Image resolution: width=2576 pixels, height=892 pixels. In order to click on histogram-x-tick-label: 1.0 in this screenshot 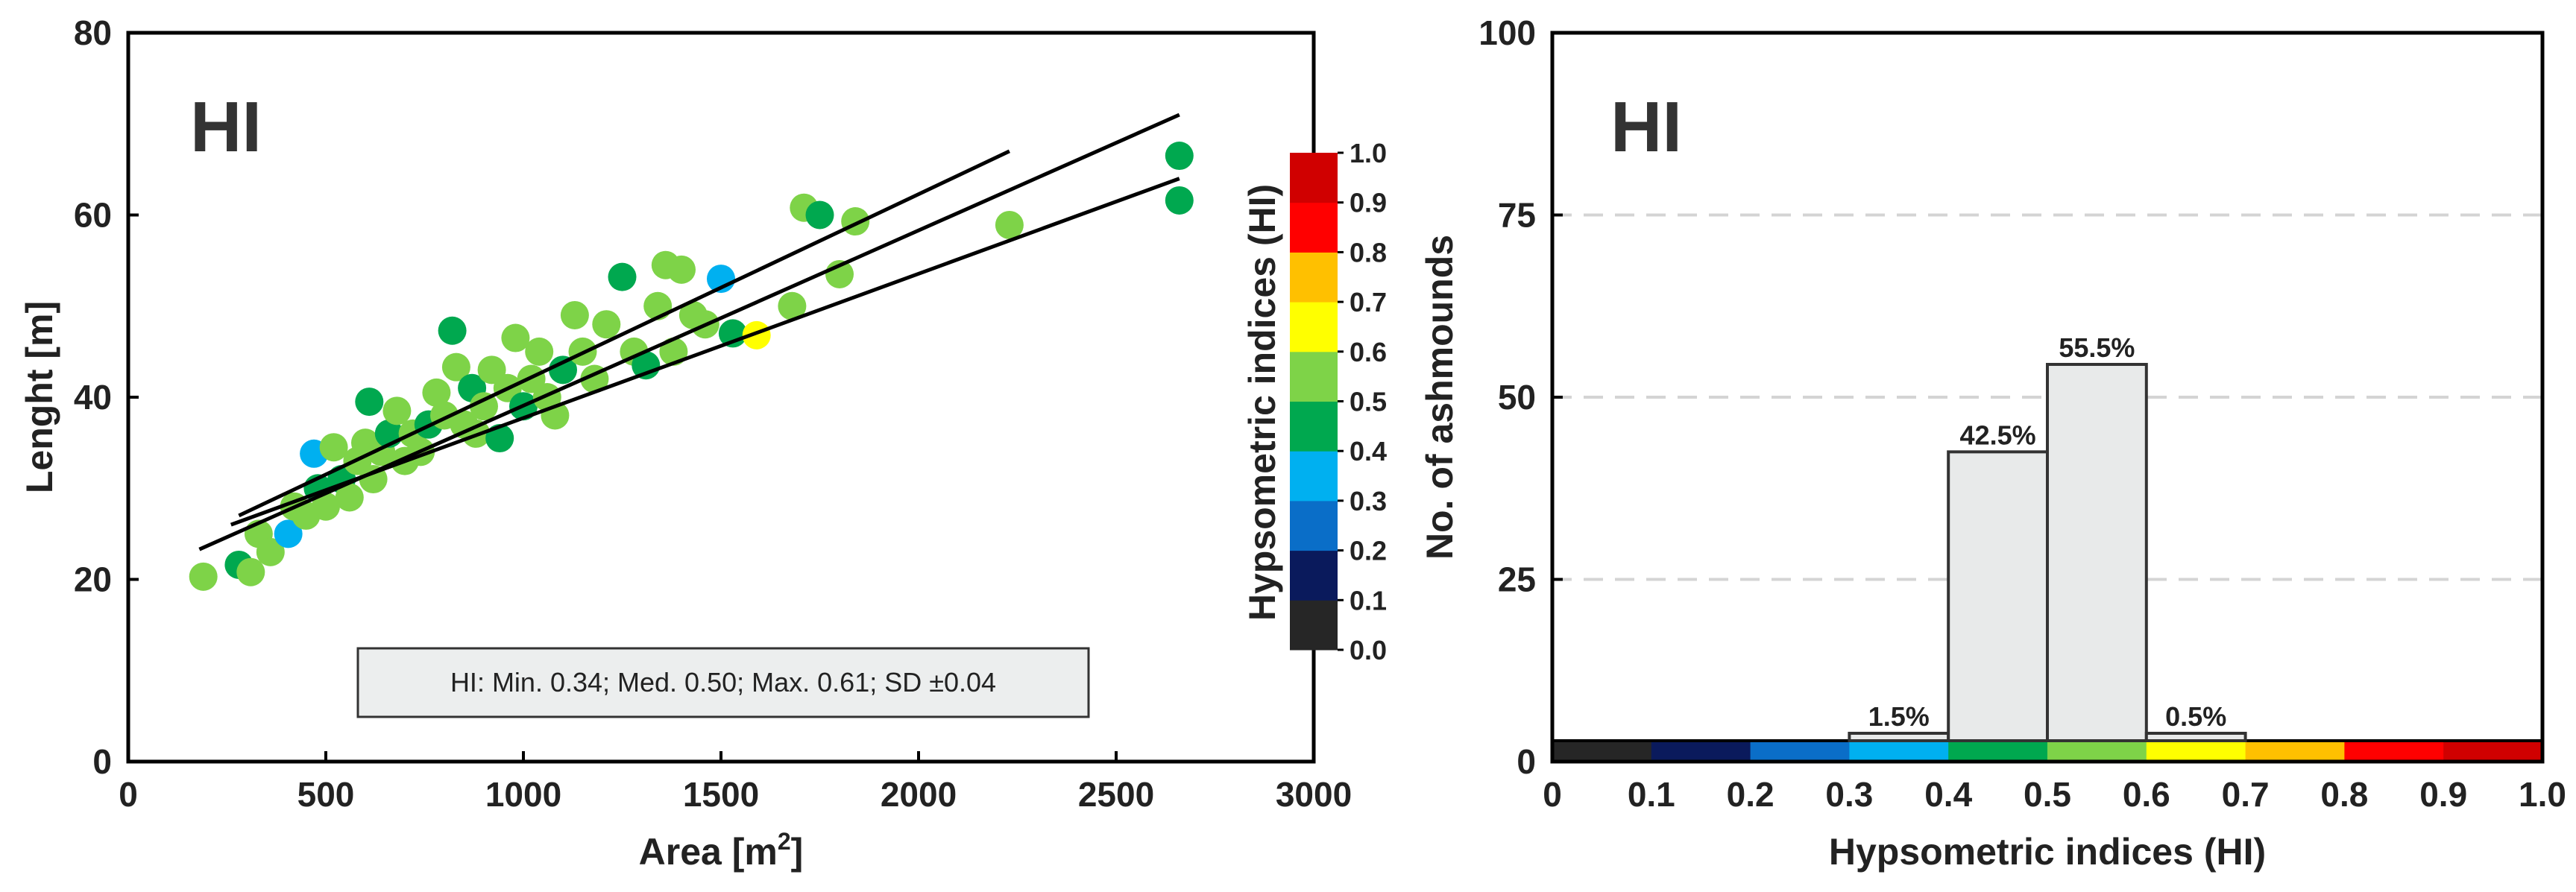, I will do `click(2542, 794)`.